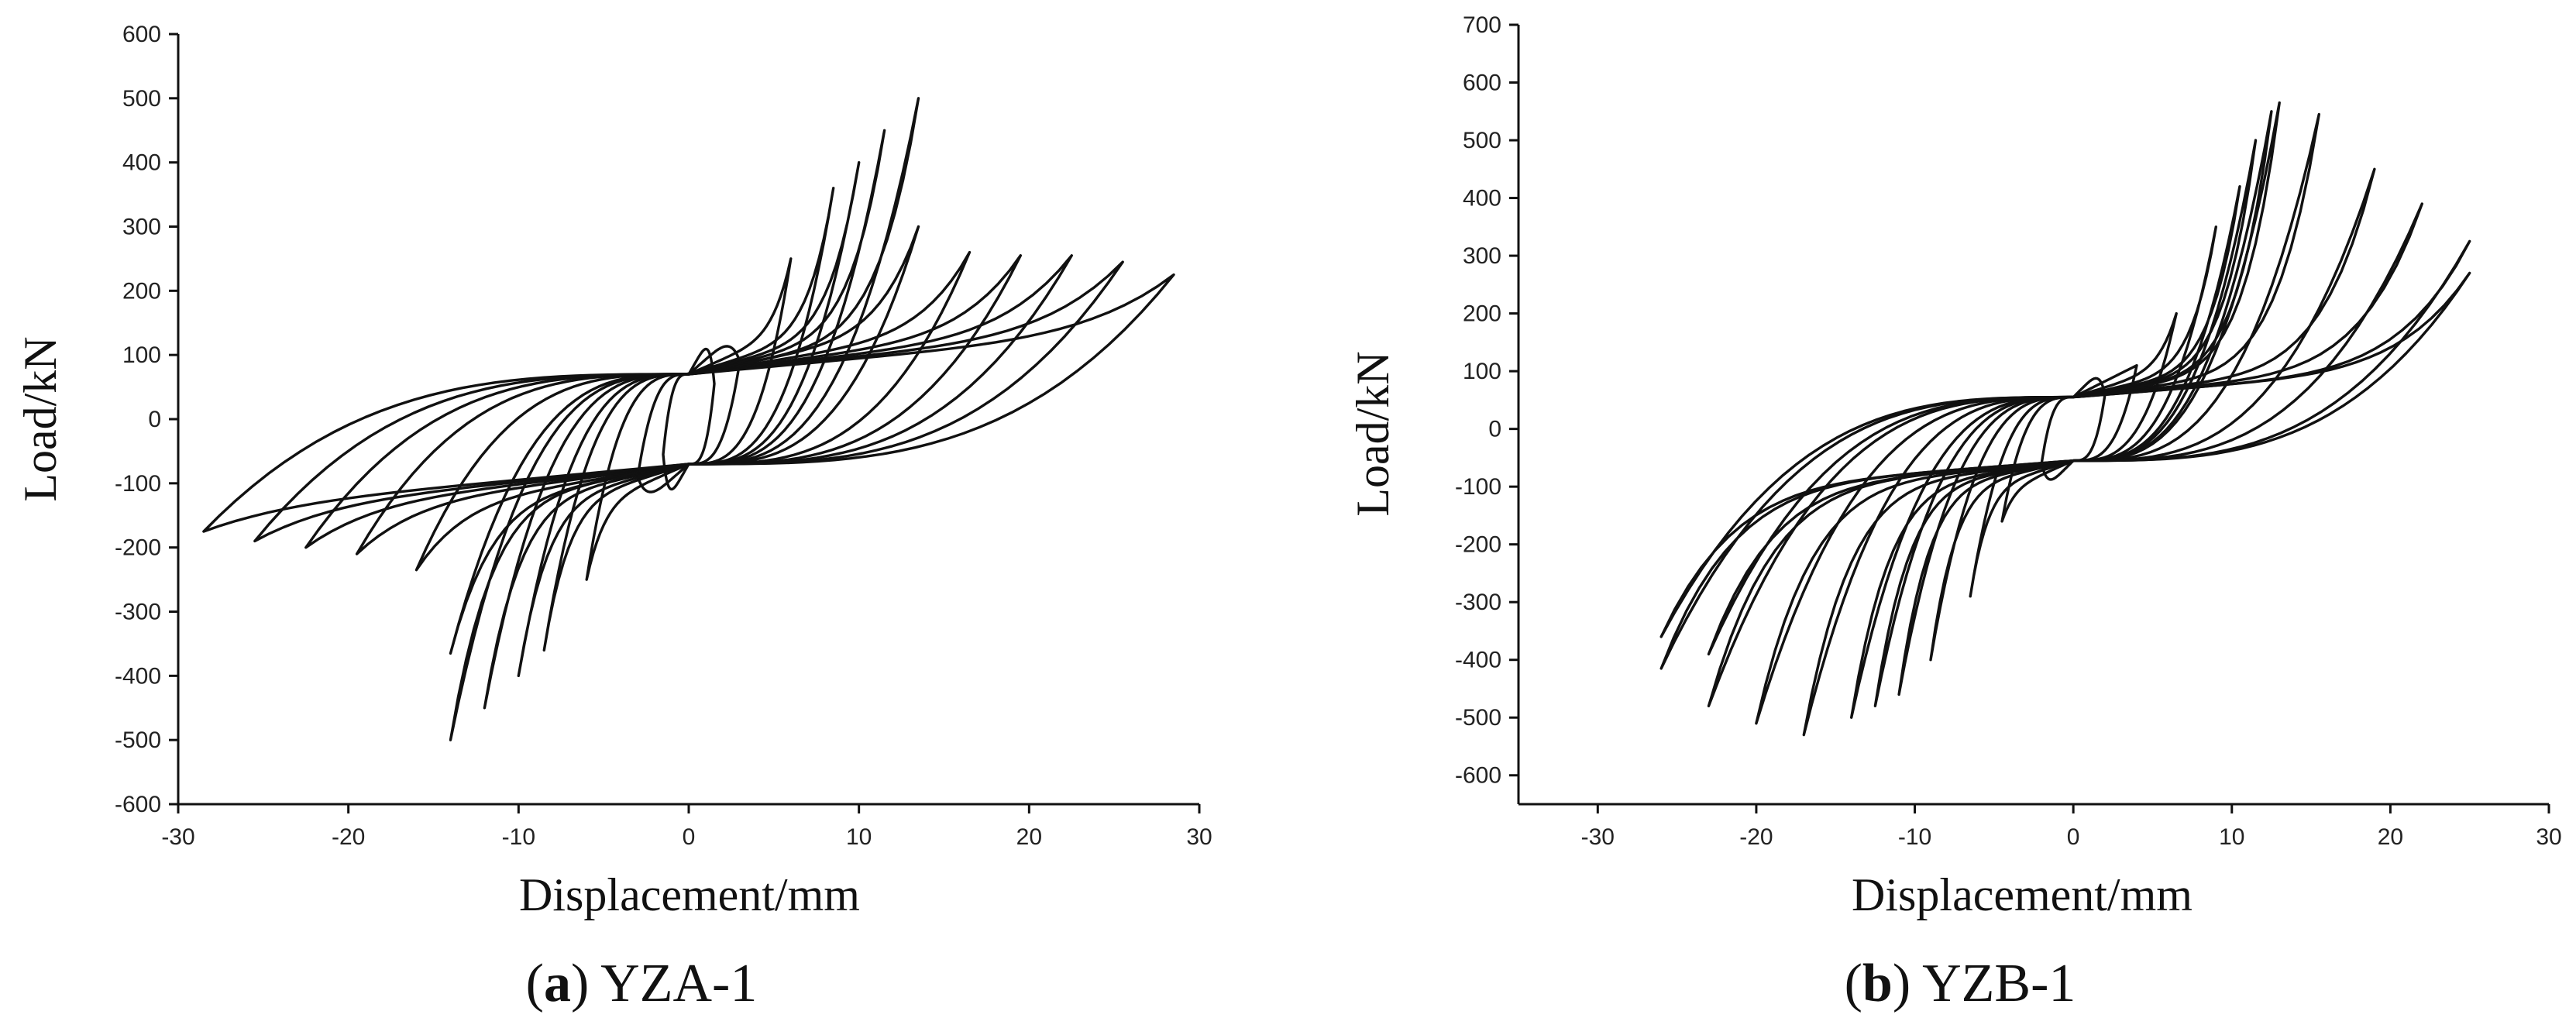 Image resolution: width=2576 pixels, height=1018 pixels. Describe the element at coordinates (1482, 25) in the screenshot. I see `y-tick-label: 700` at that location.